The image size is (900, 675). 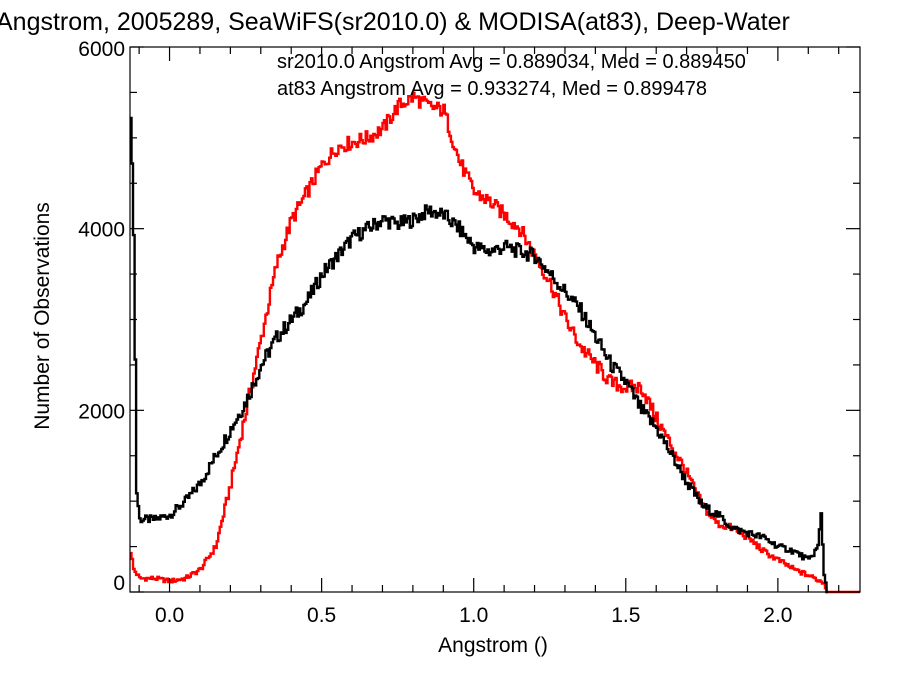 What do you see at coordinates (625, 615) in the screenshot?
I see `x-tick-label: 1.5` at bounding box center [625, 615].